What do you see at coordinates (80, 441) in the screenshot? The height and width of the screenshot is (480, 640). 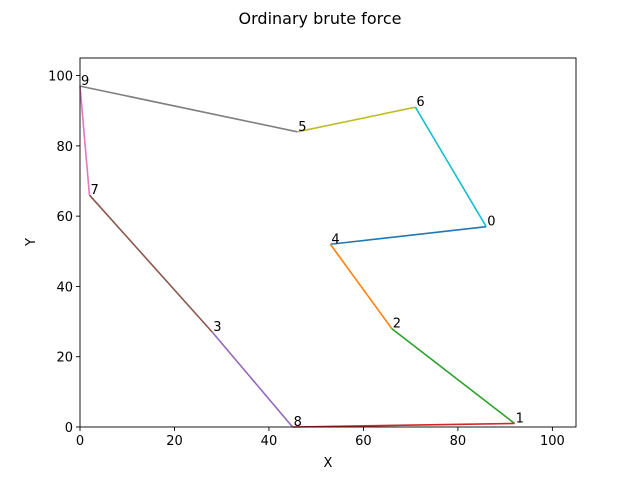 I see `x-tick-label-0: 0` at bounding box center [80, 441].